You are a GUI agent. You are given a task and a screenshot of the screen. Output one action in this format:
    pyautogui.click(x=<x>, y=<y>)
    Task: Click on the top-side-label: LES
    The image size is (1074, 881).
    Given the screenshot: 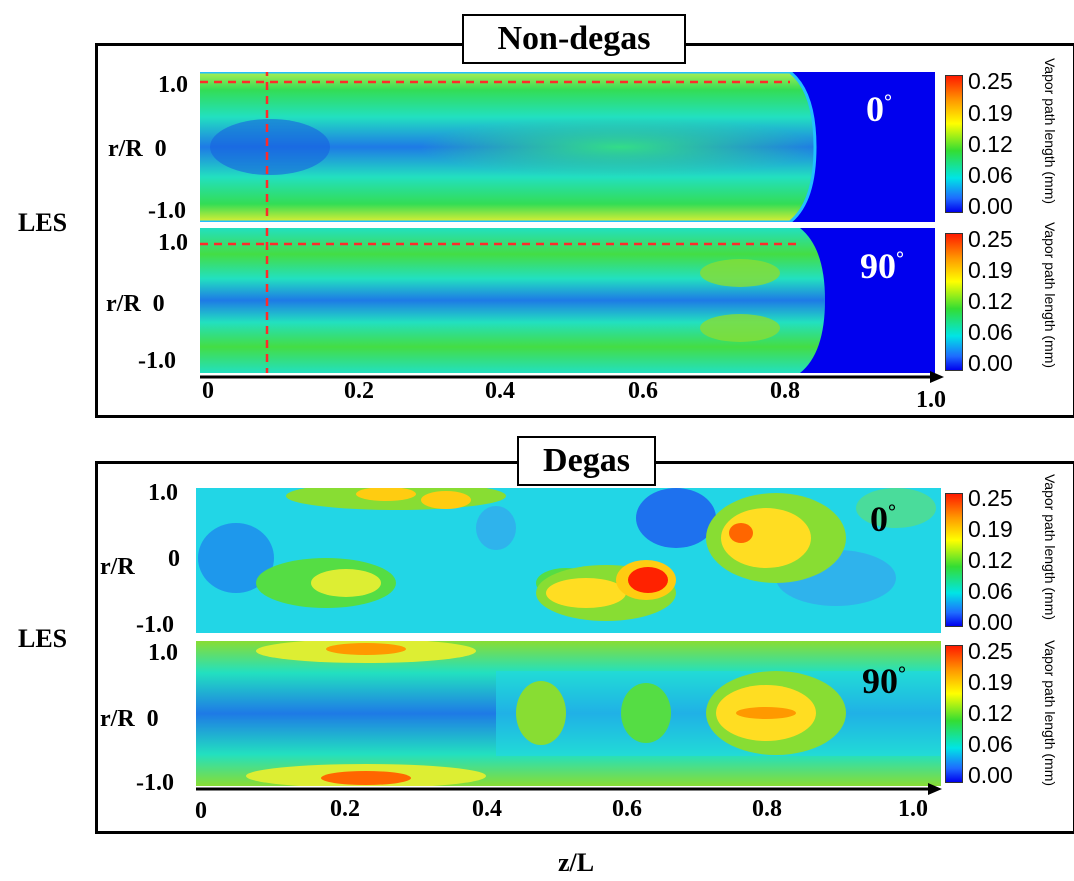 What is the action you would take?
    pyautogui.click(x=43, y=222)
    